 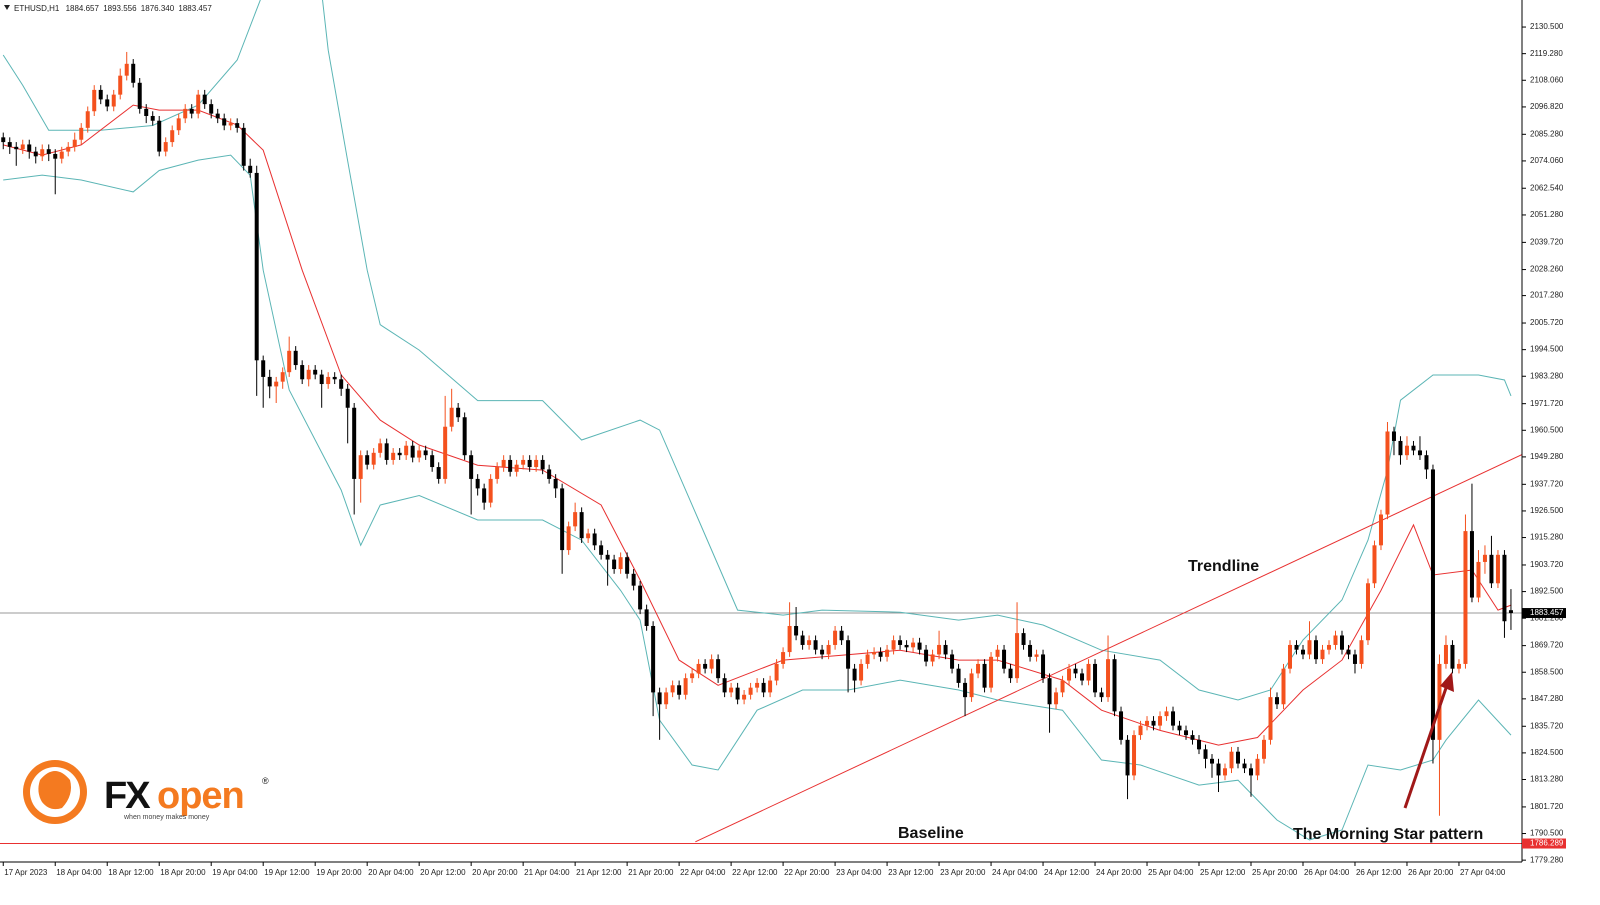 I want to click on low-value: 1876.340, so click(x=158, y=8).